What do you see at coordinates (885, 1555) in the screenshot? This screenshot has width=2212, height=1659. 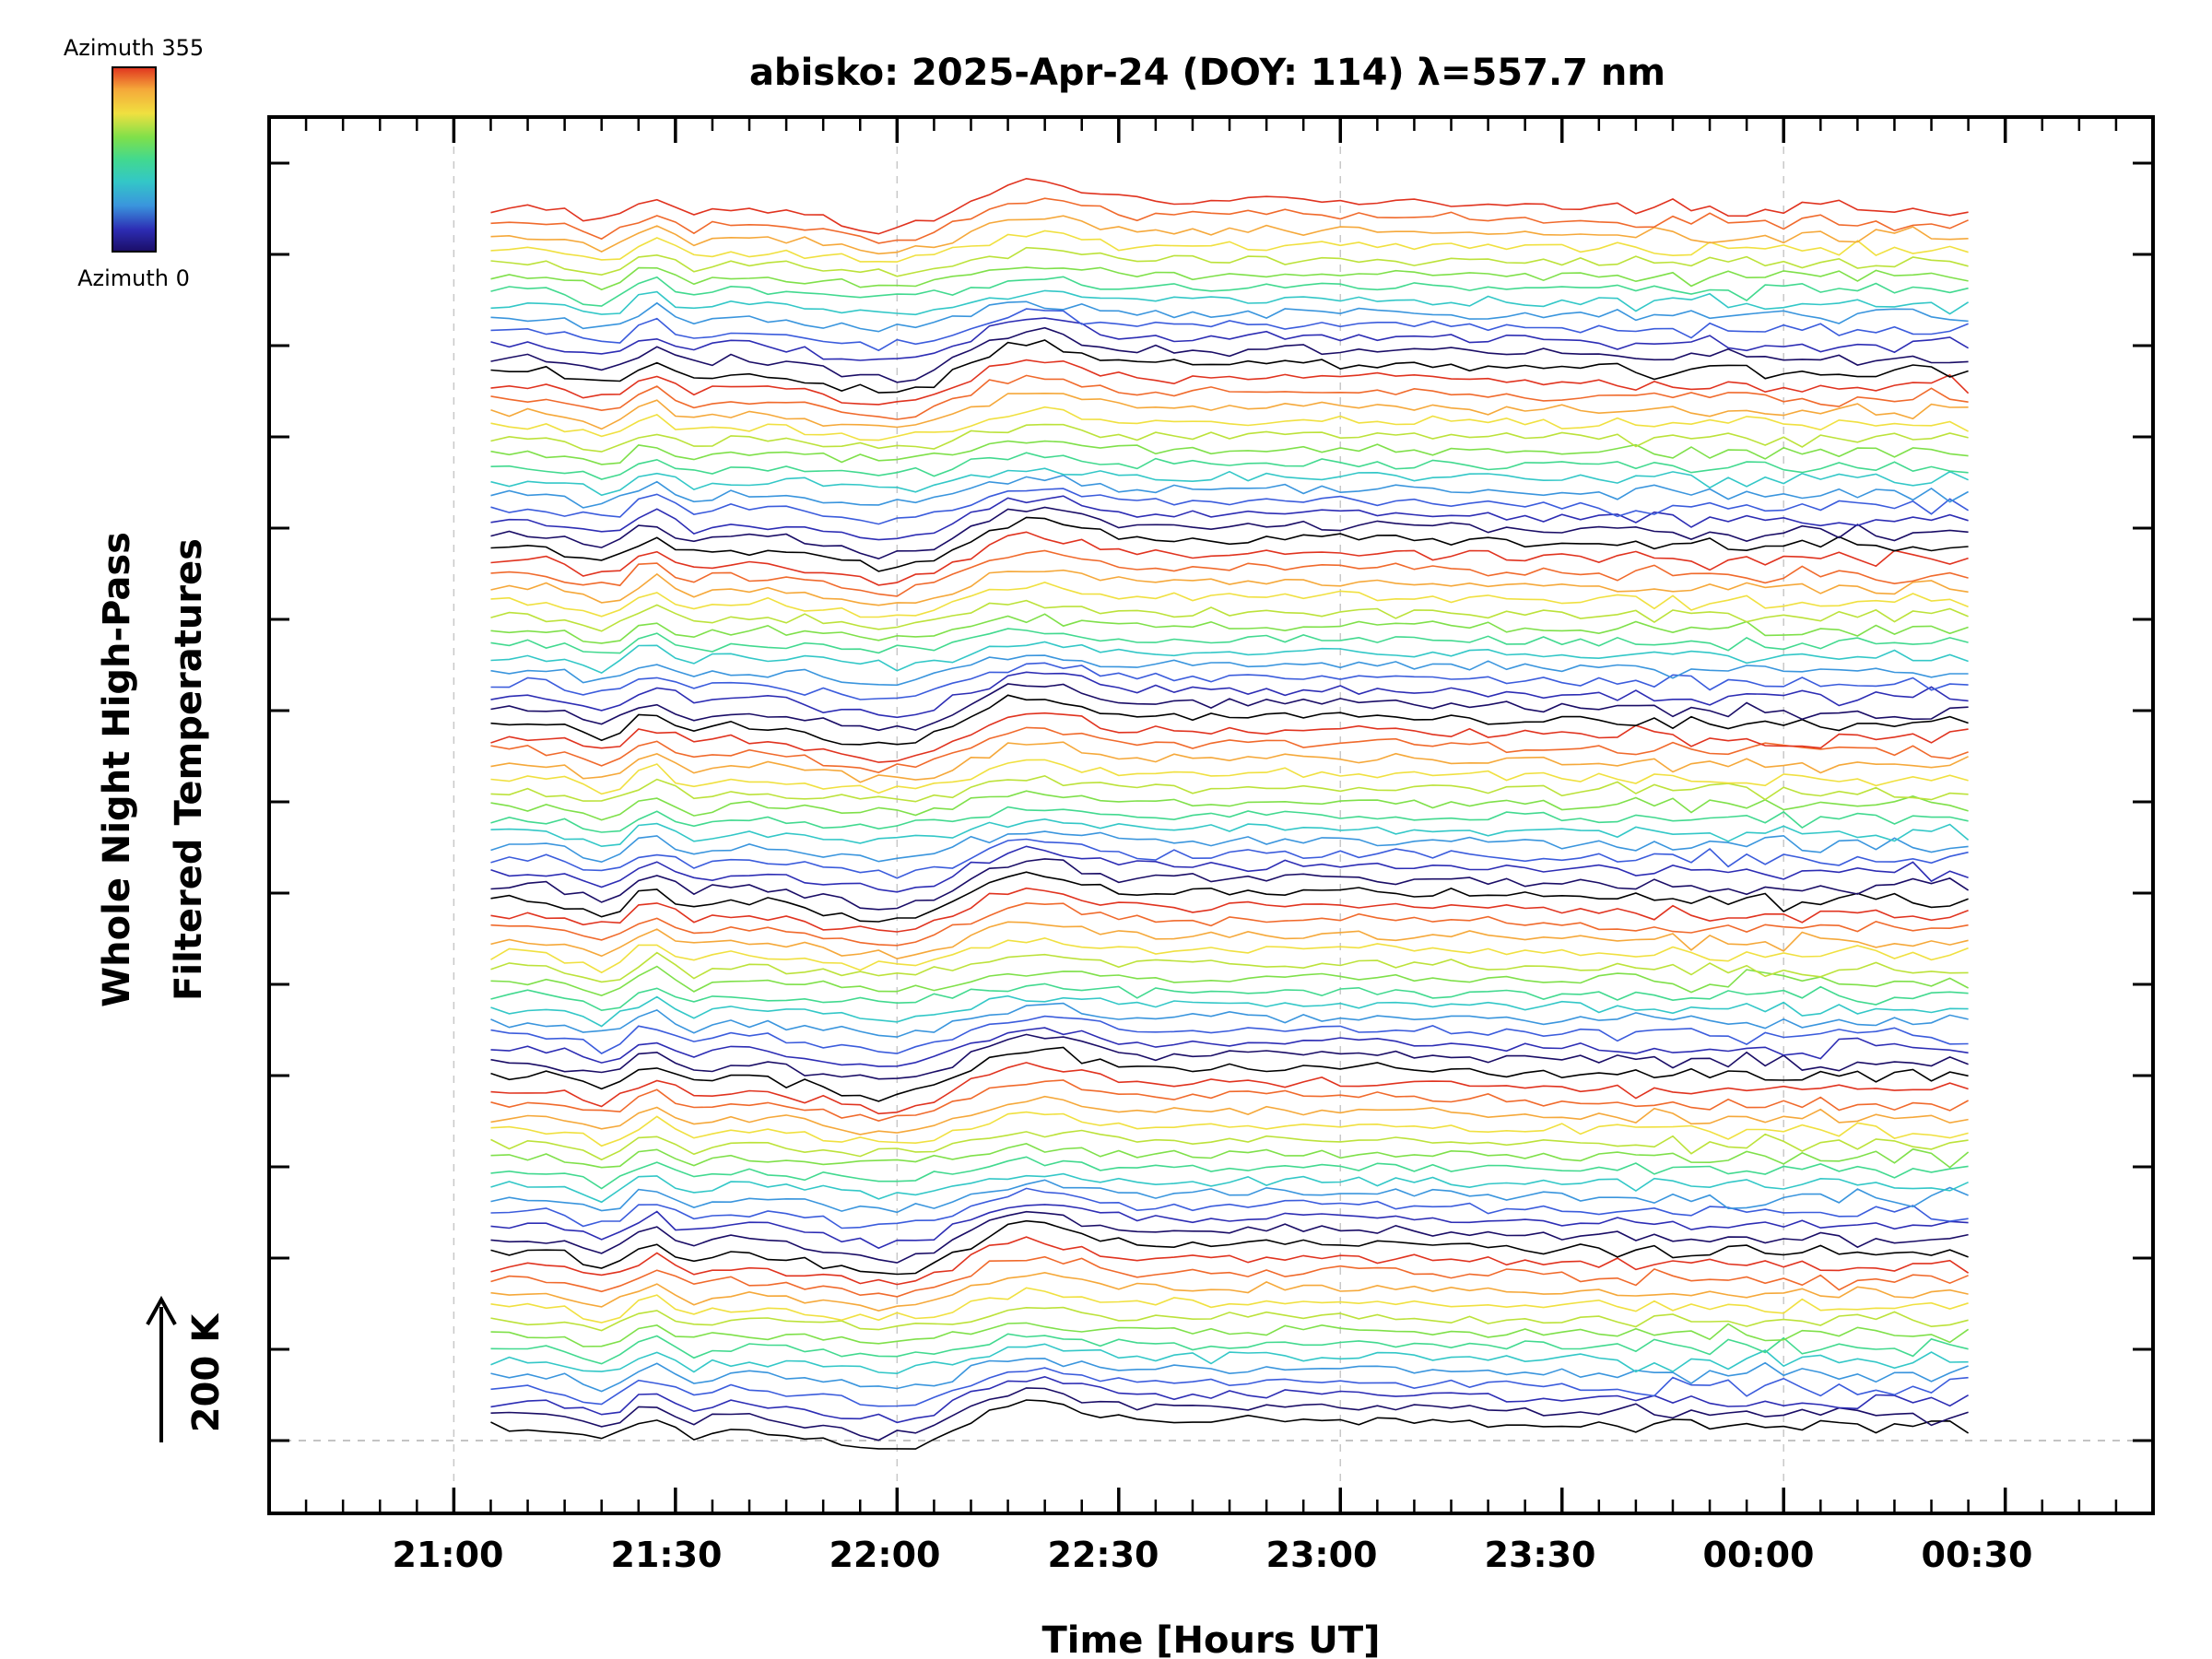 I see `x-tick-label: 22:00` at bounding box center [885, 1555].